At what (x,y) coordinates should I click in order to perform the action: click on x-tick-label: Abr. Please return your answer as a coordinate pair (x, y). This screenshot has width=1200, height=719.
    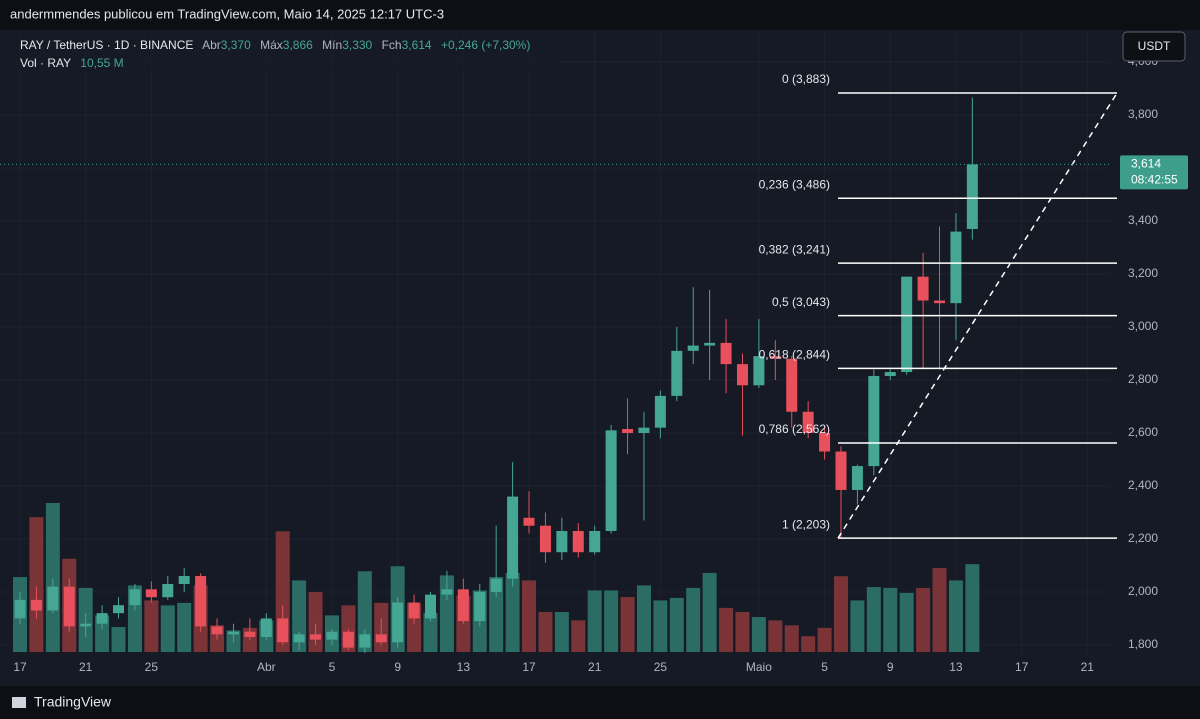
    Looking at the image, I should click on (266, 667).